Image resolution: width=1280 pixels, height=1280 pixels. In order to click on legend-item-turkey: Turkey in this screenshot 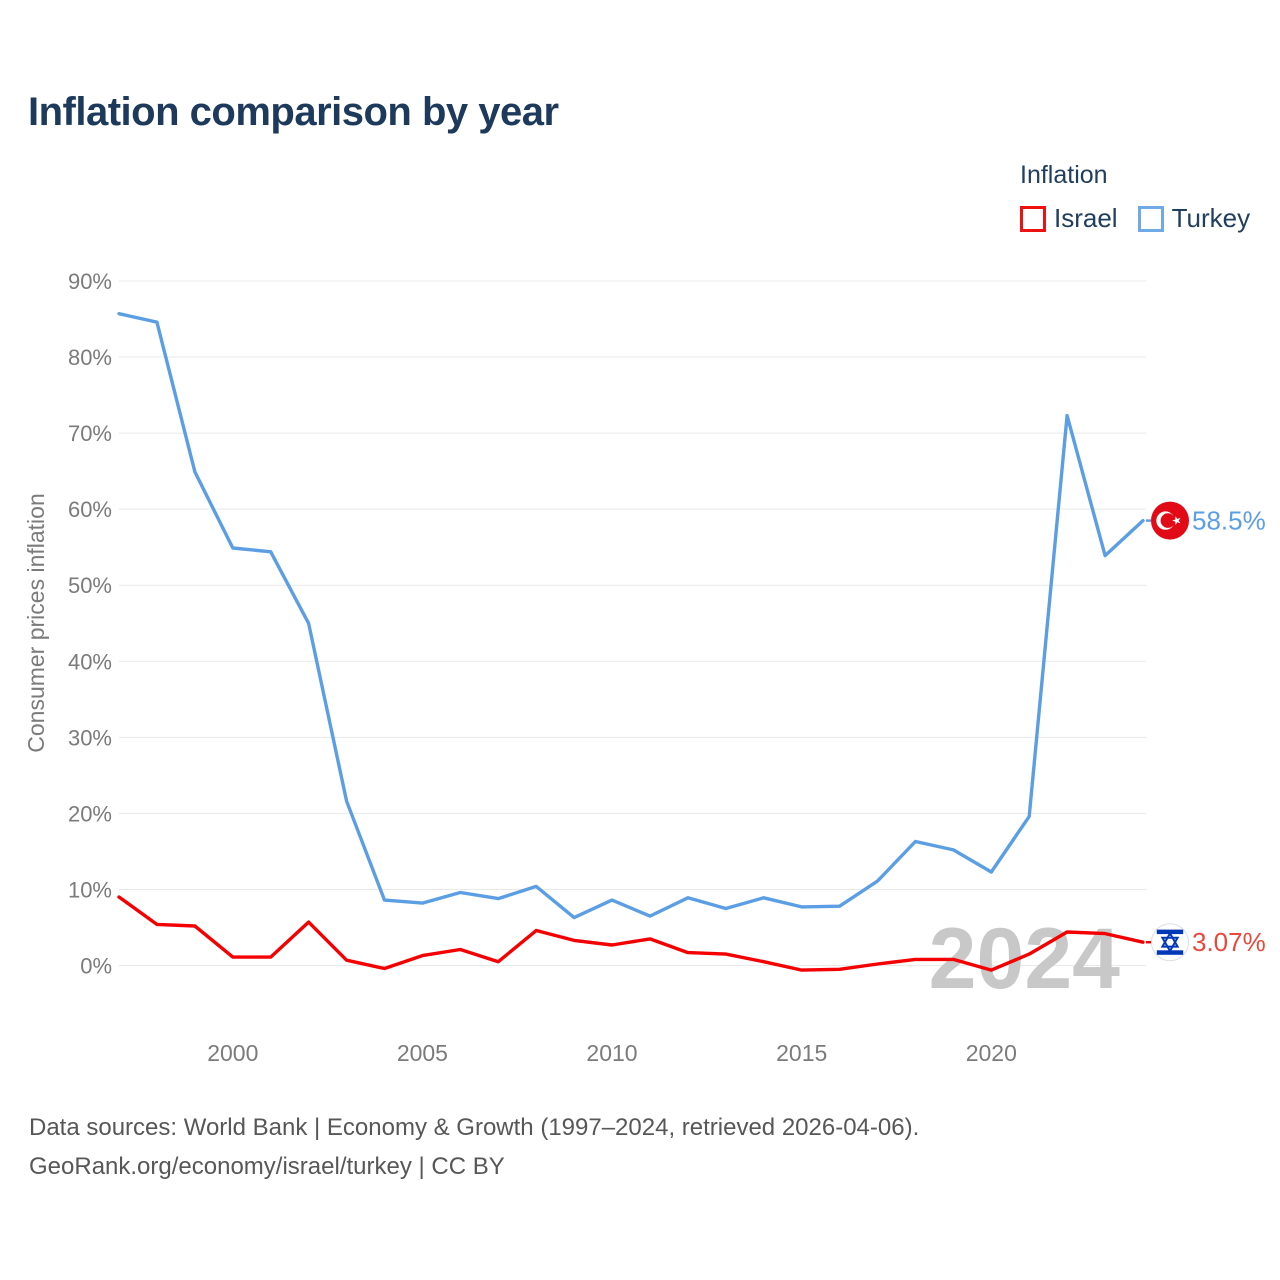, I will do `click(1194, 218)`.